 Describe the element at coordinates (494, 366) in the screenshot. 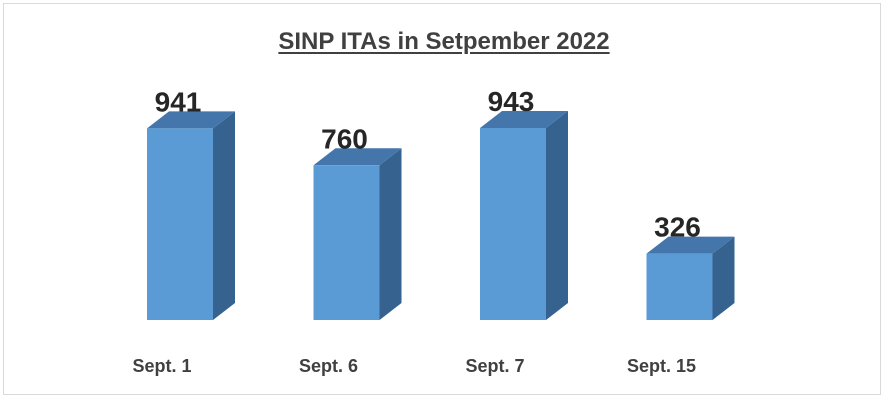

I see `category-label-3: Sept. 7` at that location.